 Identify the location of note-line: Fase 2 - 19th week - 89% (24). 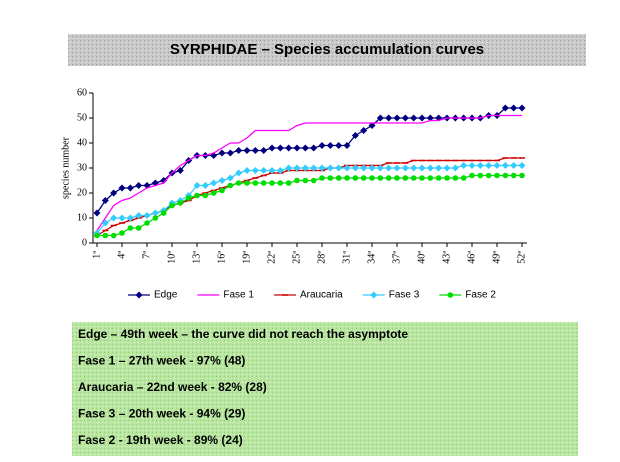
(160, 440).